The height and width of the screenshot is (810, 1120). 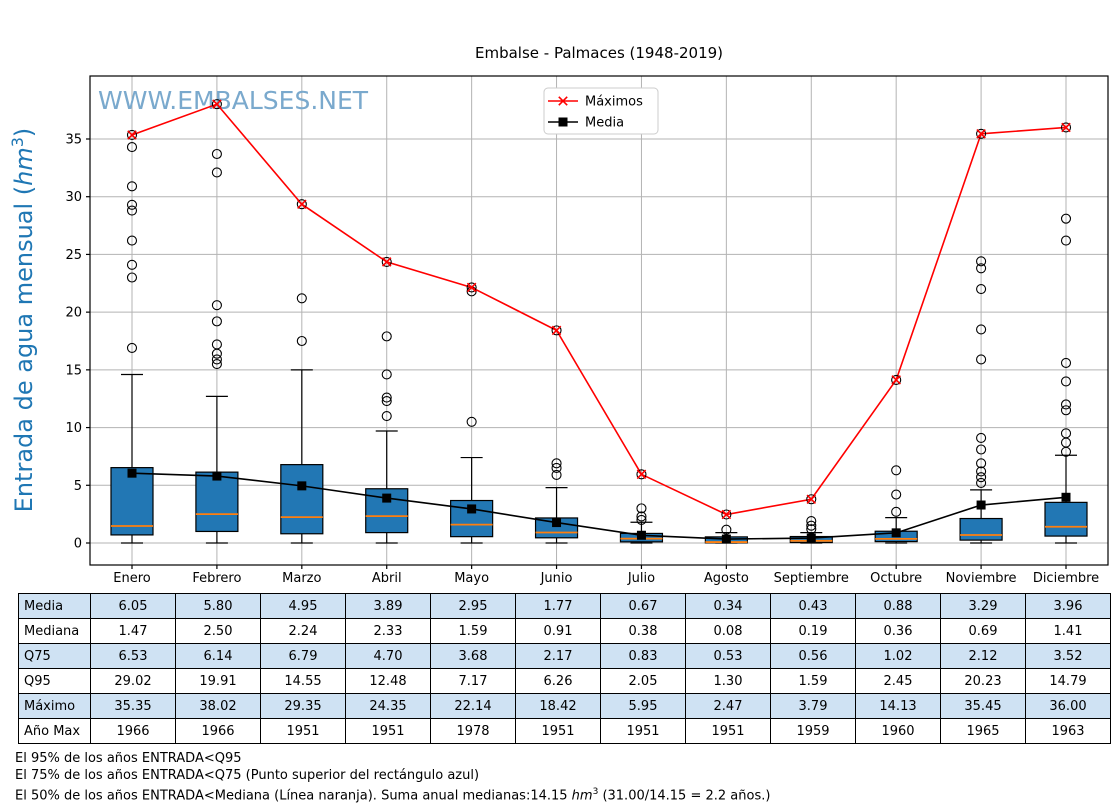 I want to click on table-cell: 3.68, so click(x=473, y=656).